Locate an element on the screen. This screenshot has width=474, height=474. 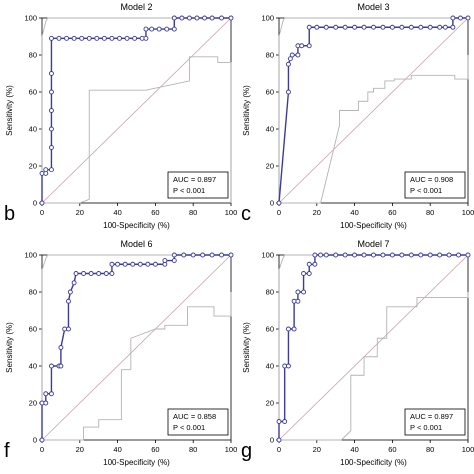
x-tick-label: 60 is located at coordinates (155, 212).